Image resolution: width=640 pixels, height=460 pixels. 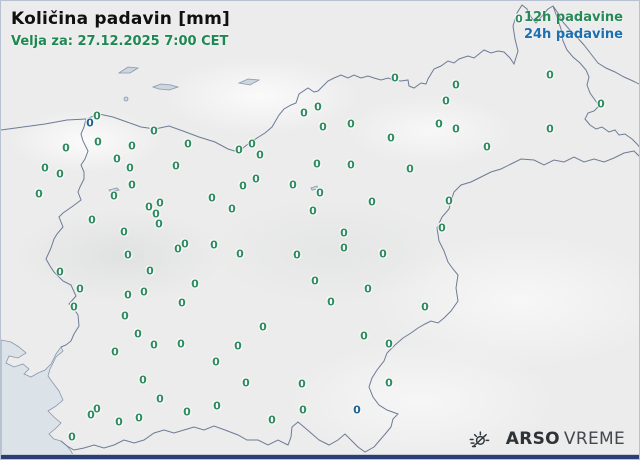 What do you see at coordinates (573, 34) in the screenshot?
I see `legend-item-24h-padavine: 24h padavine` at bounding box center [573, 34].